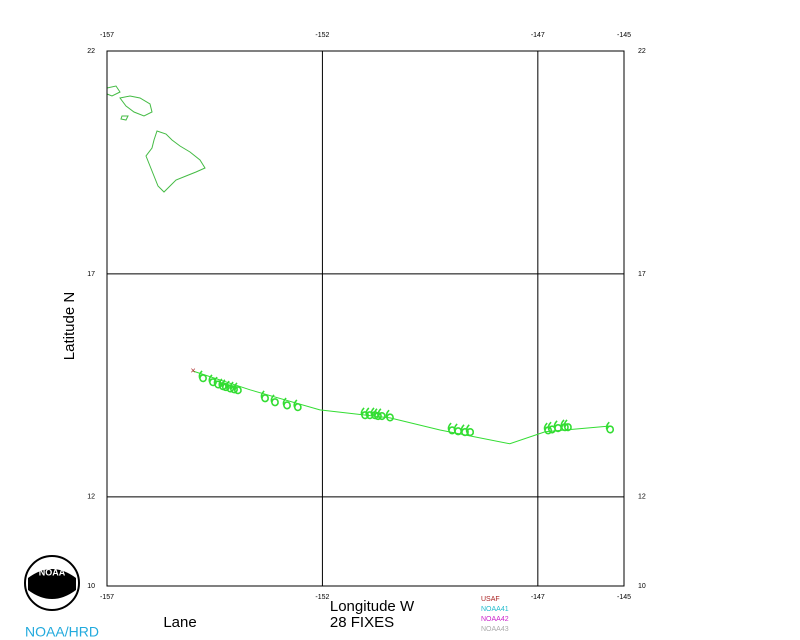 The height and width of the screenshot is (640, 800). I want to click on noaa-logo: NOAA, so click(52, 583).